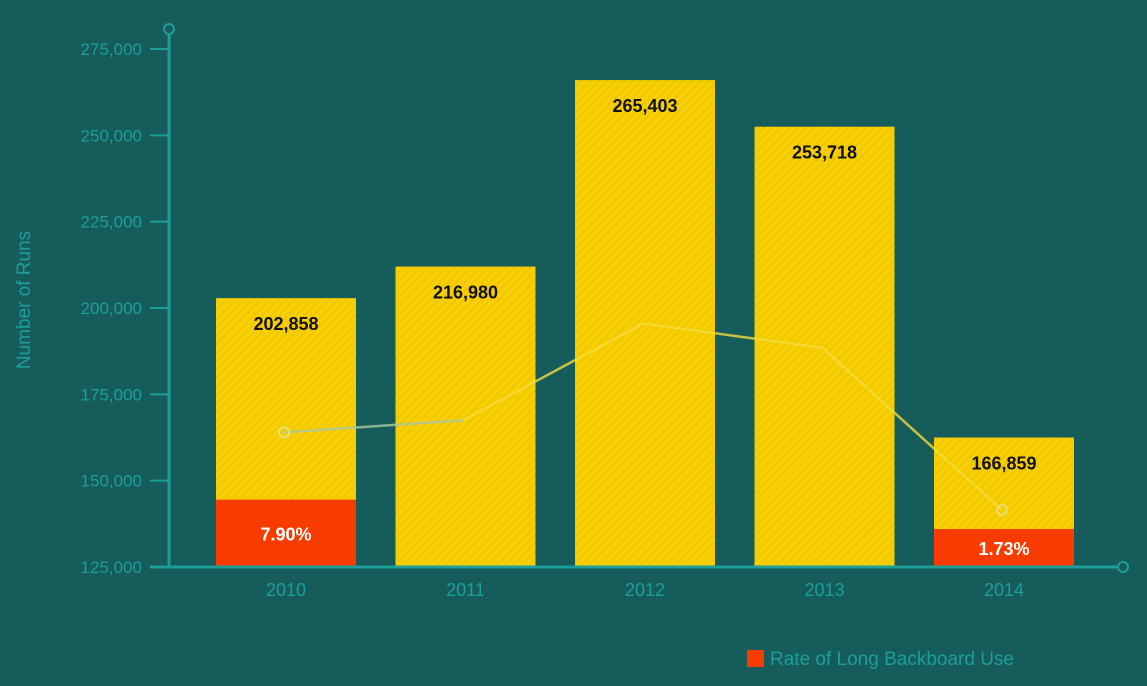  I want to click on x-tick-label-2011: 2011, so click(465, 590).